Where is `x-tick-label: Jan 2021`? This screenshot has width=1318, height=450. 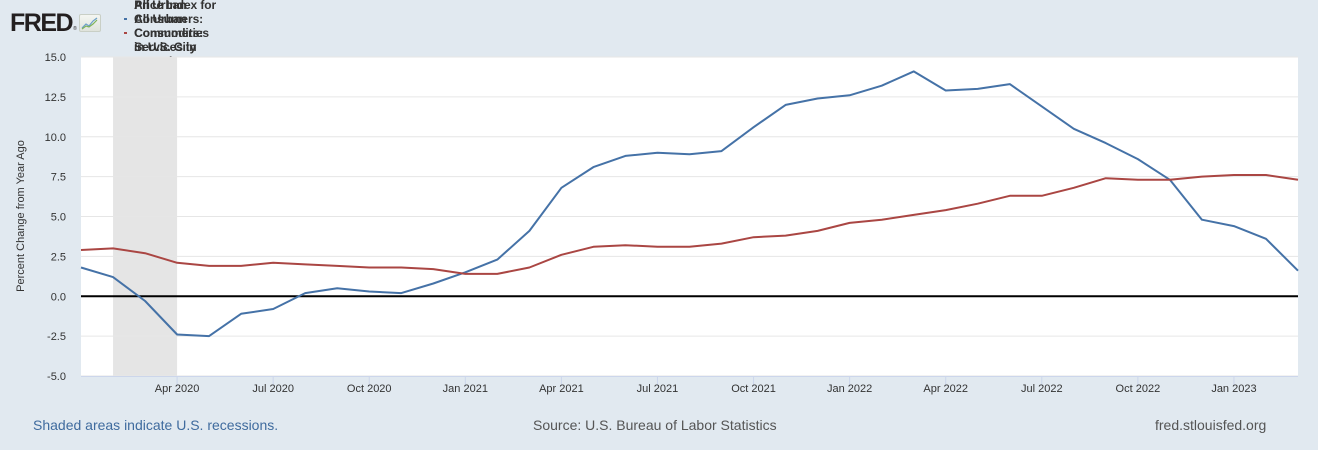 x-tick-label: Jan 2021 is located at coordinates (465, 389).